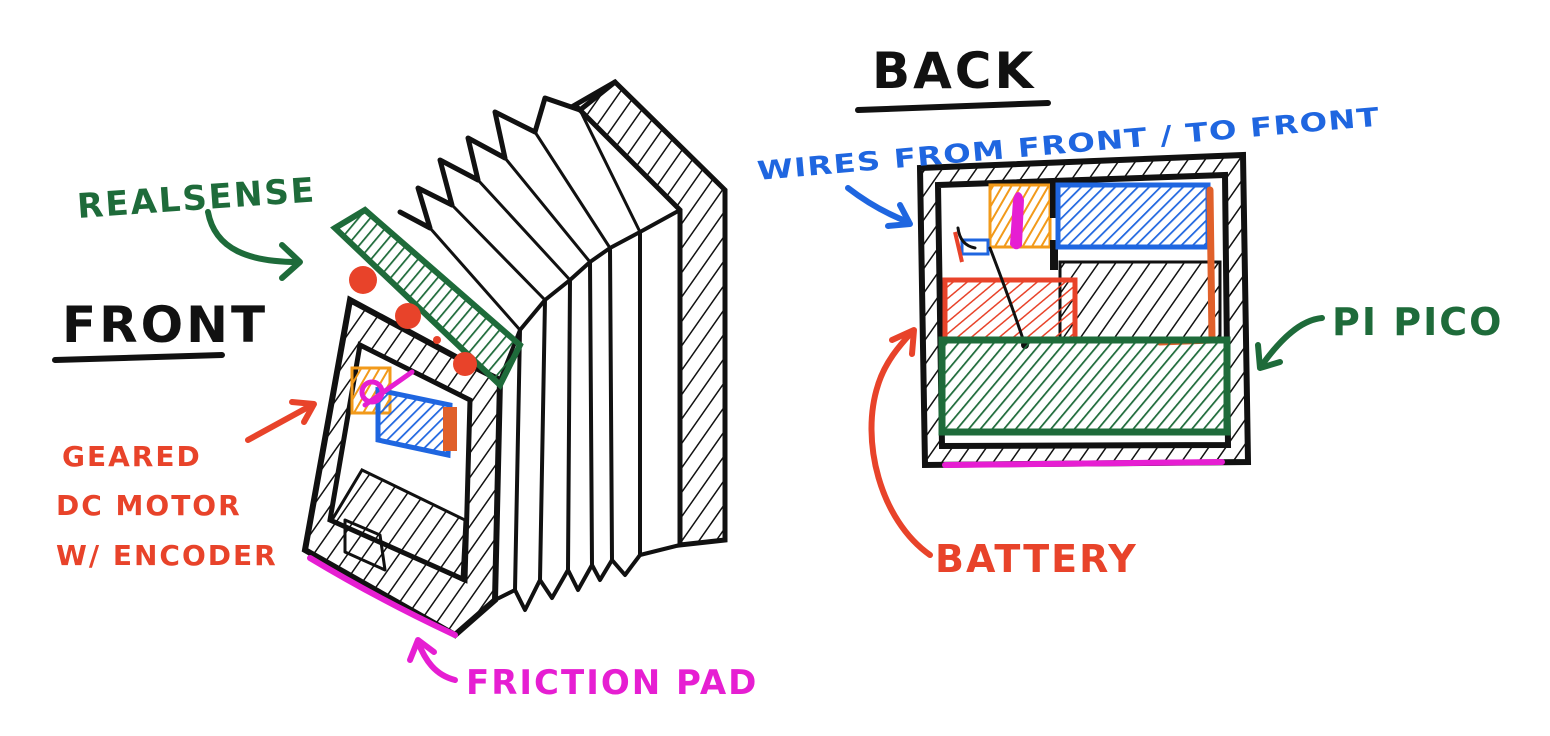 Image resolution: width=1550 pixels, height=736 pixels. Describe the element at coordinates (196, 198) in the screenshot. I see `realsense-label: REALSENSE` at that location.